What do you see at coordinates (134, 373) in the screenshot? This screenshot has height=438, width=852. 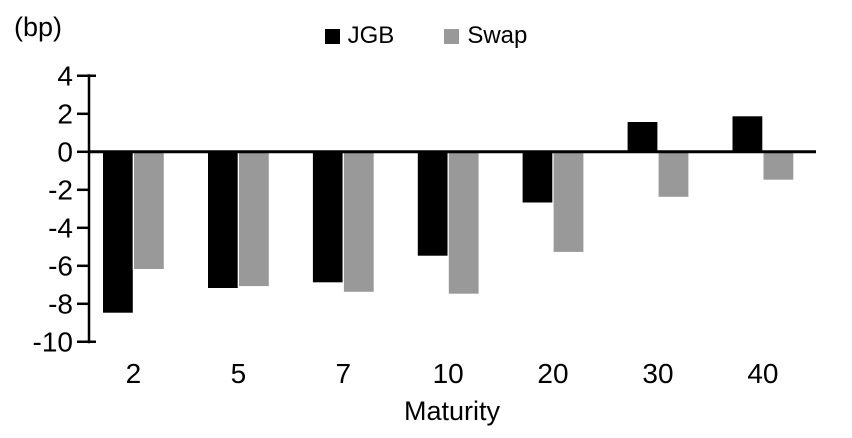 I see `x-tick-label-2: 2` at bounding box center [134, 373].